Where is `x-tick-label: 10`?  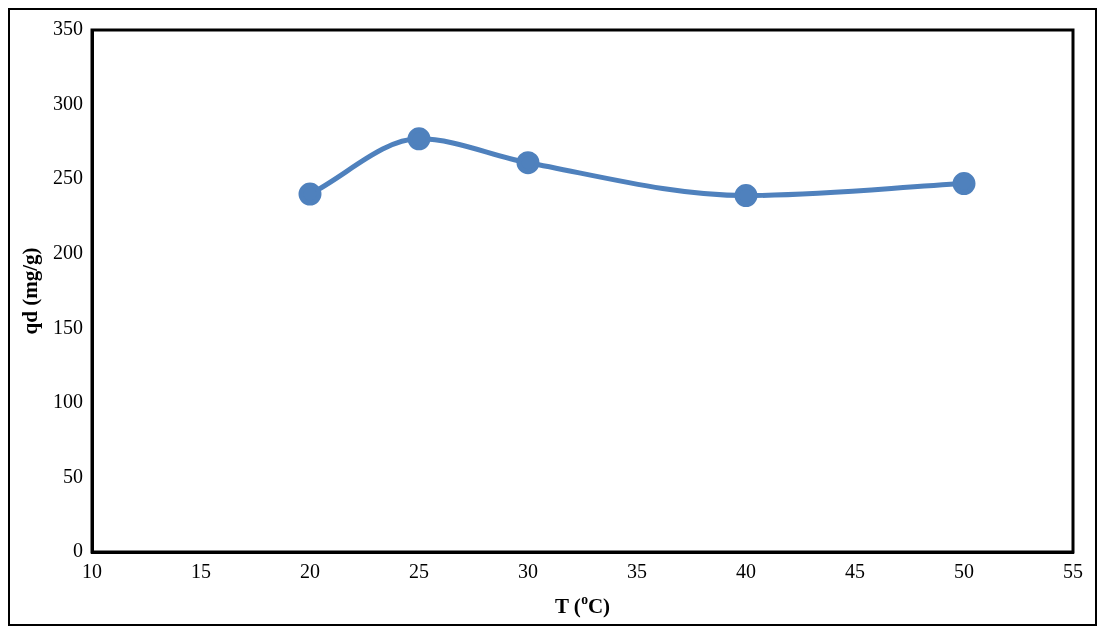
x-tick-label: 10 is located at coordinates (92, 571).